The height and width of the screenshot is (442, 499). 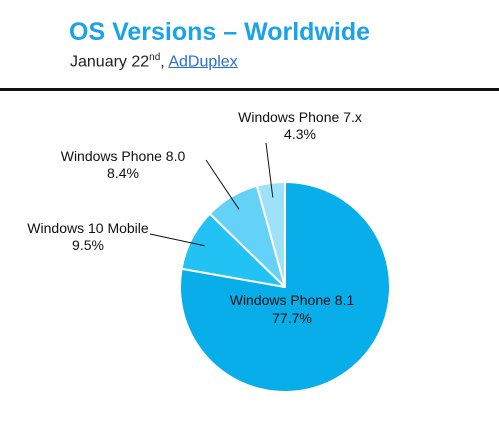 What do you see at coordinates (292, 300) in the screenshot?
I see `slice-label-windows-phone-8-1: Windows Phone 8.1` at bounding box center [292, 300].